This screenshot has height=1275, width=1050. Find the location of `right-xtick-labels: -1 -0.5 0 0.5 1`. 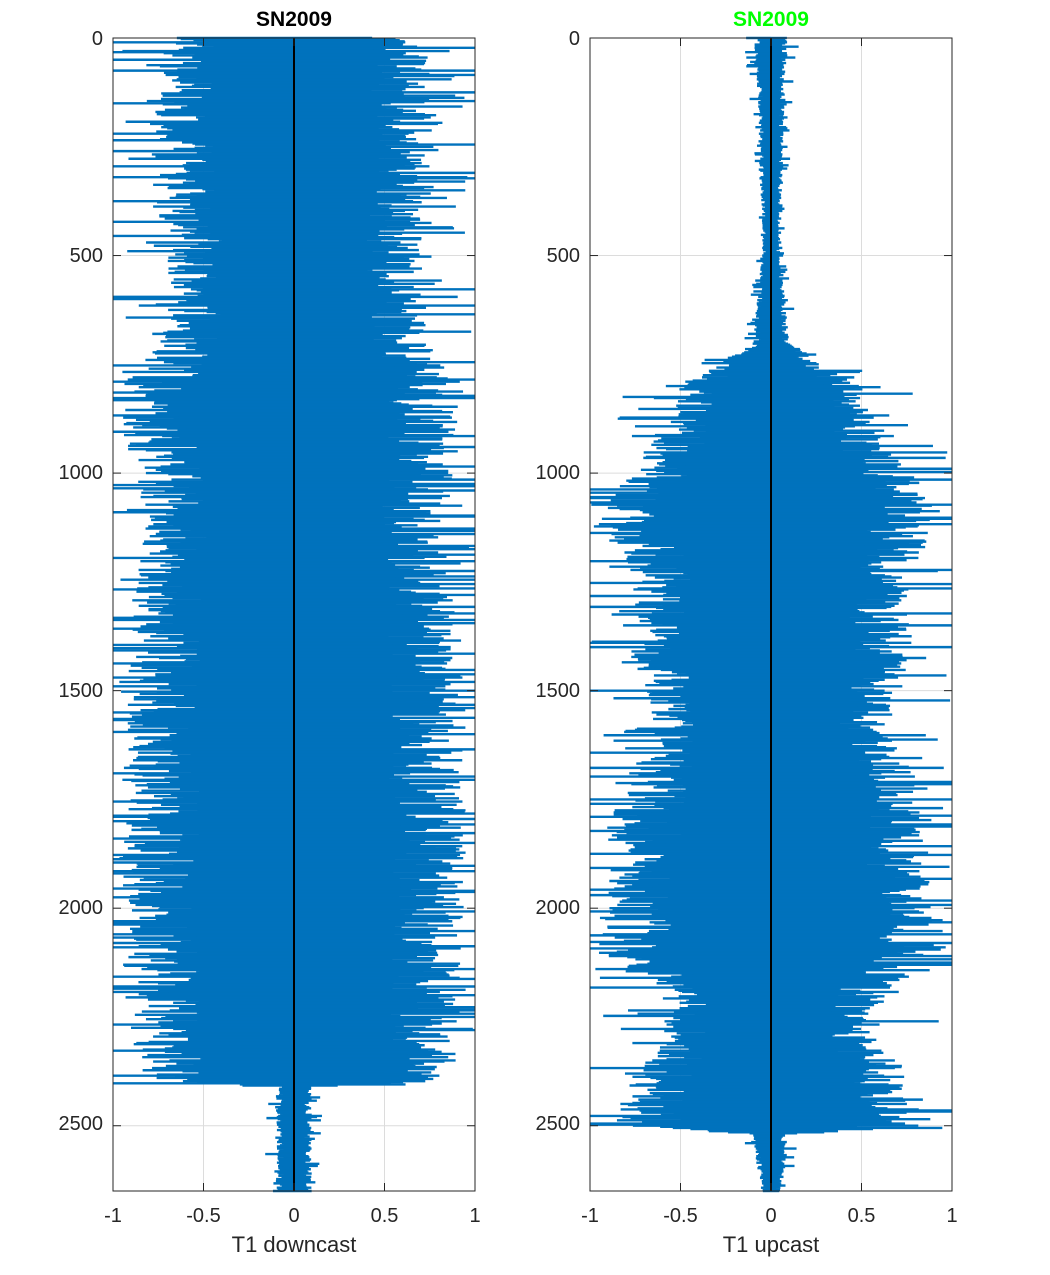

right-xtick-labels: -1 -0.5 0 0.5 1 is located at coordinates (769, 1216).